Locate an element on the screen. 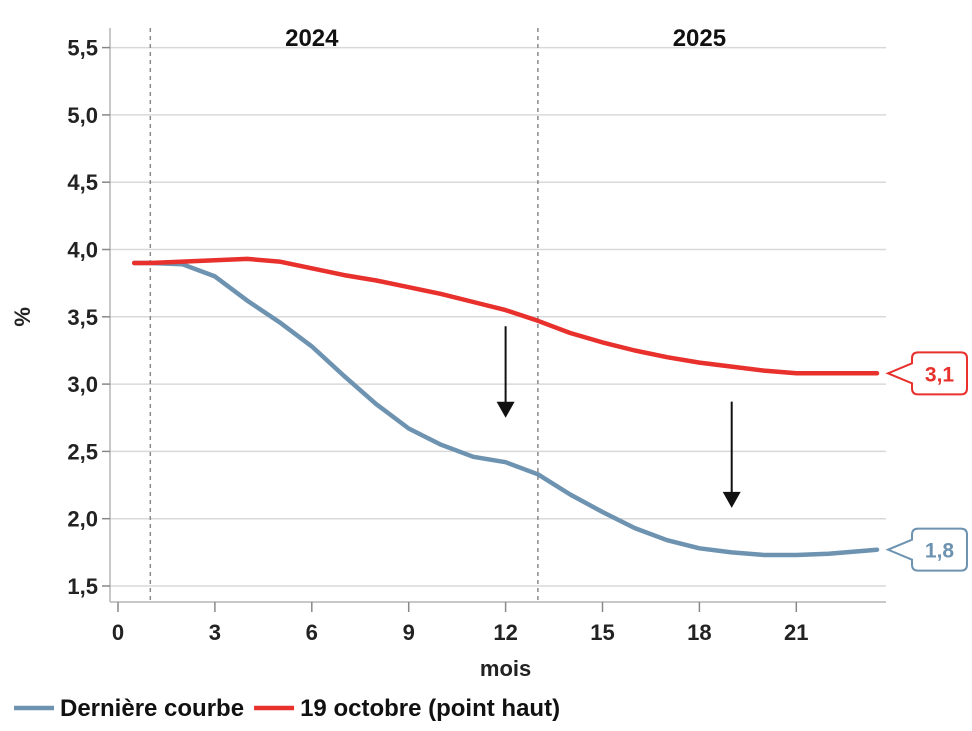  y-tick-label: 3,0 is located at coordinates (82, 384).